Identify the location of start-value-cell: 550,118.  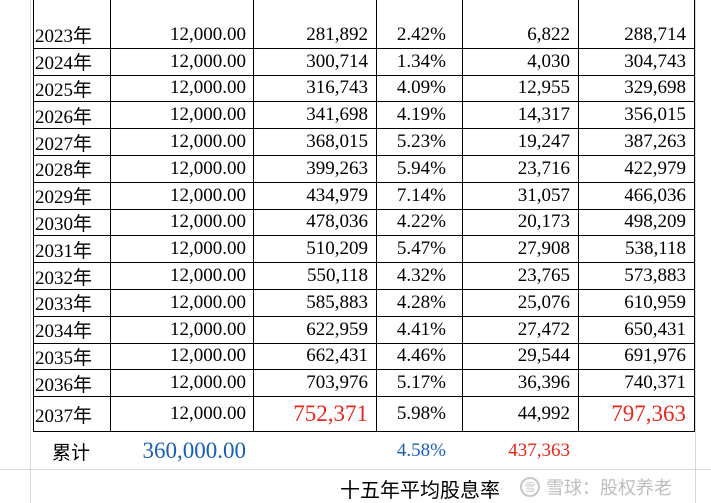
(314, 276).